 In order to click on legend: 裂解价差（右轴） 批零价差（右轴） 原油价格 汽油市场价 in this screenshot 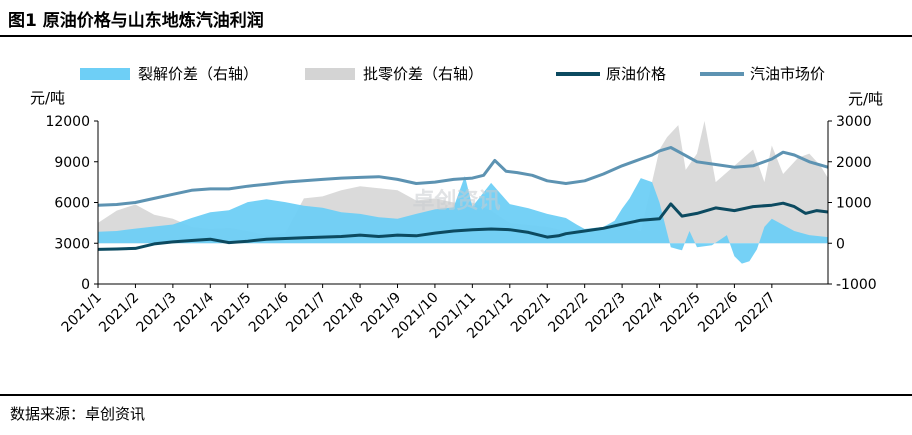, I will do `click(452, 74)`.